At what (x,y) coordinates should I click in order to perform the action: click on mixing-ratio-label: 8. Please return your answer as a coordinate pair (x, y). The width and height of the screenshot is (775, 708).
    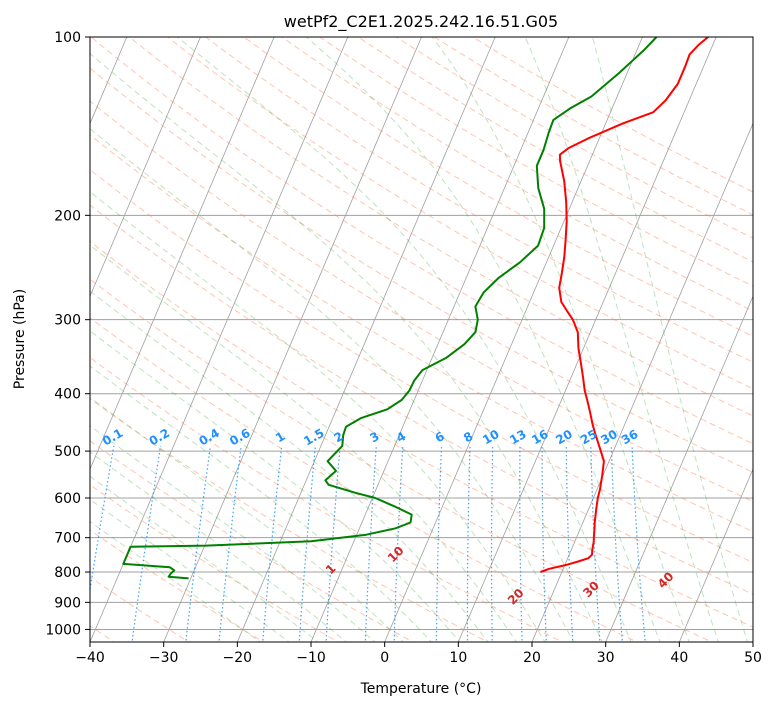
    Looking at the image, I should click on (468, 437).